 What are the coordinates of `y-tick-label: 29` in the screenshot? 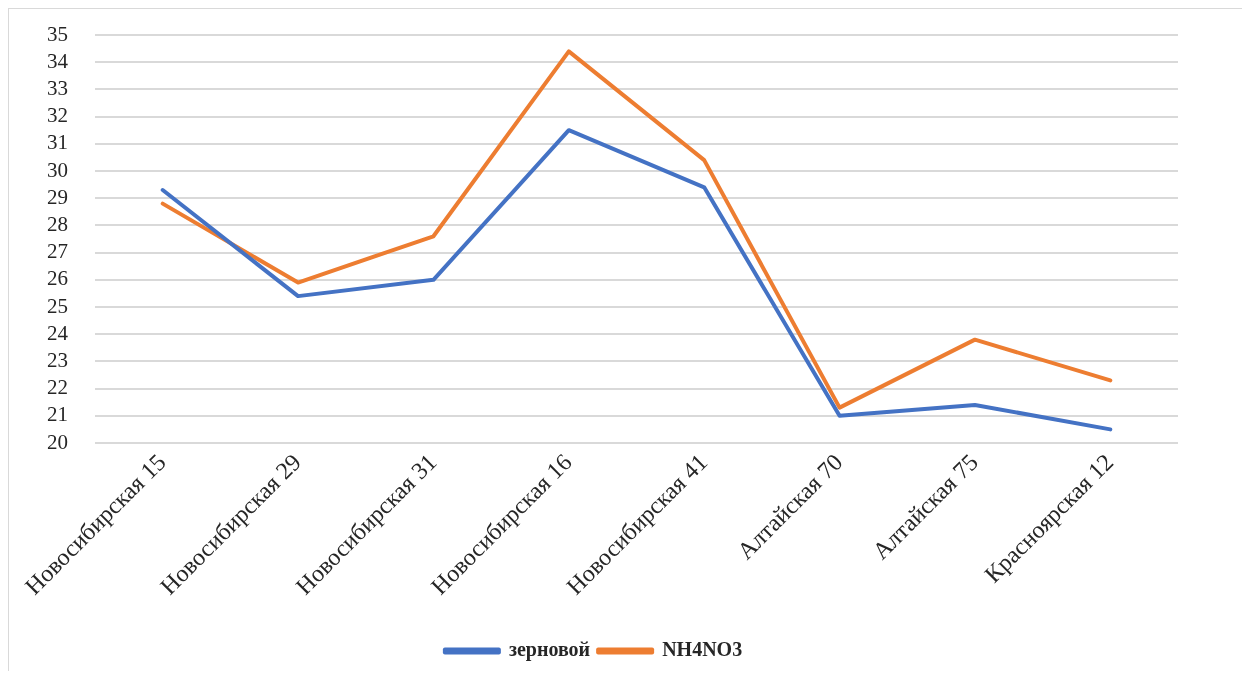 It's located at (57, 196).